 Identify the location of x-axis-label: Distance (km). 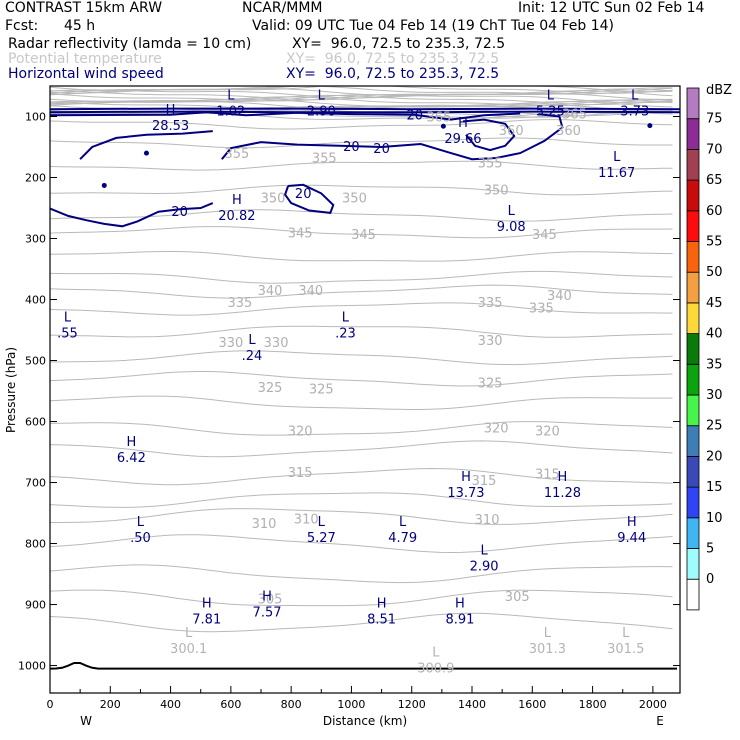
(365, 721).